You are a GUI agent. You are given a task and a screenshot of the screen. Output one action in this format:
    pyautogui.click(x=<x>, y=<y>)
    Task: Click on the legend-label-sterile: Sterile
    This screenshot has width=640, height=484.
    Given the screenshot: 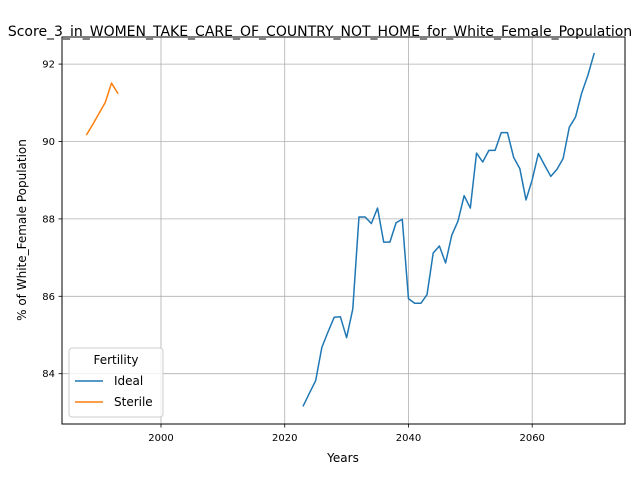 What is the action you would take?
    pyautogui.click(x=133, y=402)
    